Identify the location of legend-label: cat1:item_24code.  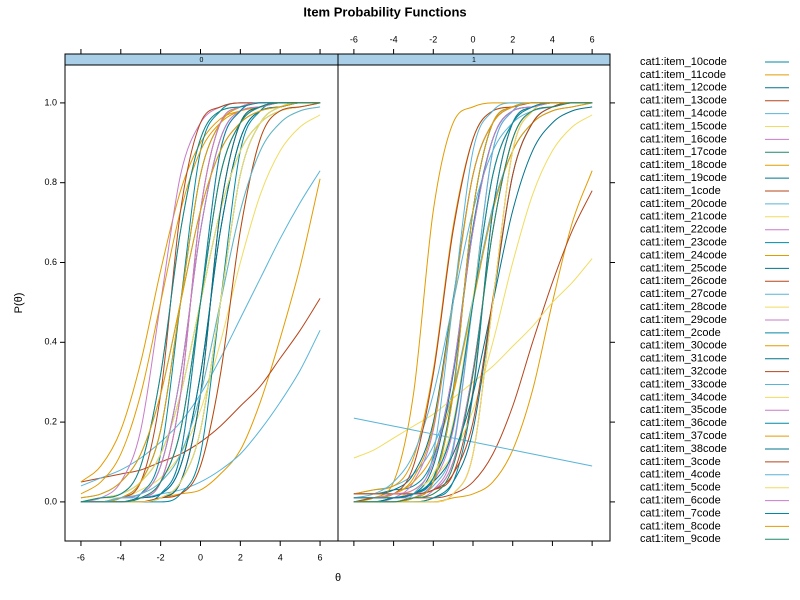
(683, 255).